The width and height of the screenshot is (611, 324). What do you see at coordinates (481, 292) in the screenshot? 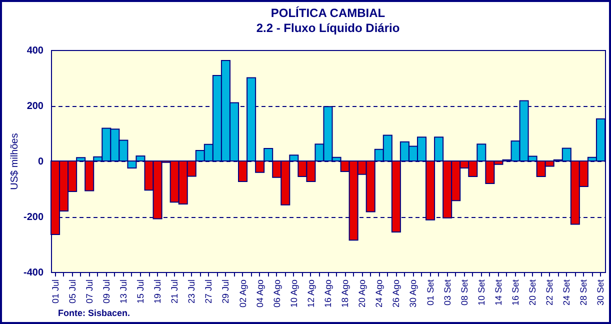
I see `x-tick-label: 10 Set` at bounding box center [481, 292].